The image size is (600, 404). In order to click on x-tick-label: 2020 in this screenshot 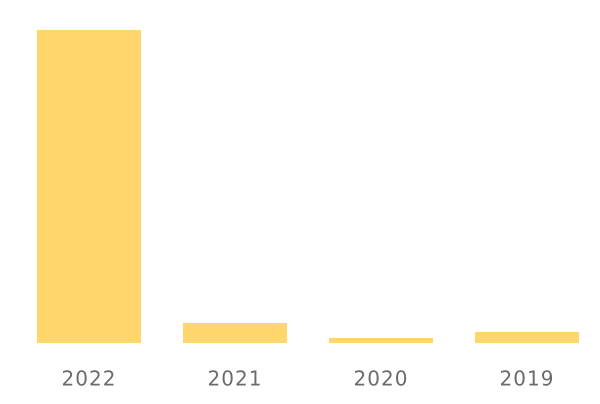, I will do `click(381, 379)`.